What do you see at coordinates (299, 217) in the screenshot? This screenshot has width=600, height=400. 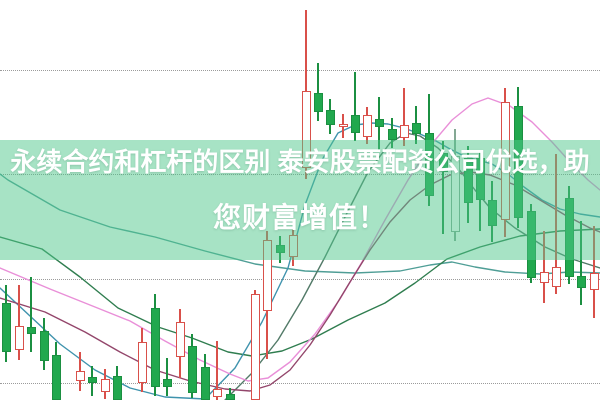 I see `banner-subline: 您财富增值！` at bounding box center [299, 217].